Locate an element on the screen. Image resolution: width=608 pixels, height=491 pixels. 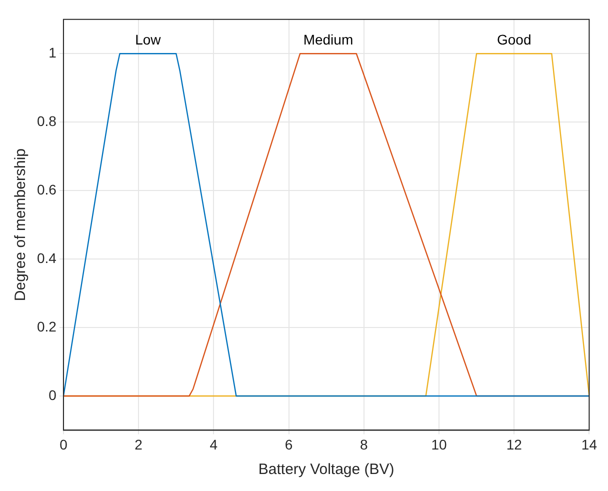
x-tick-label: 10 is located at coordinates (439, 444).